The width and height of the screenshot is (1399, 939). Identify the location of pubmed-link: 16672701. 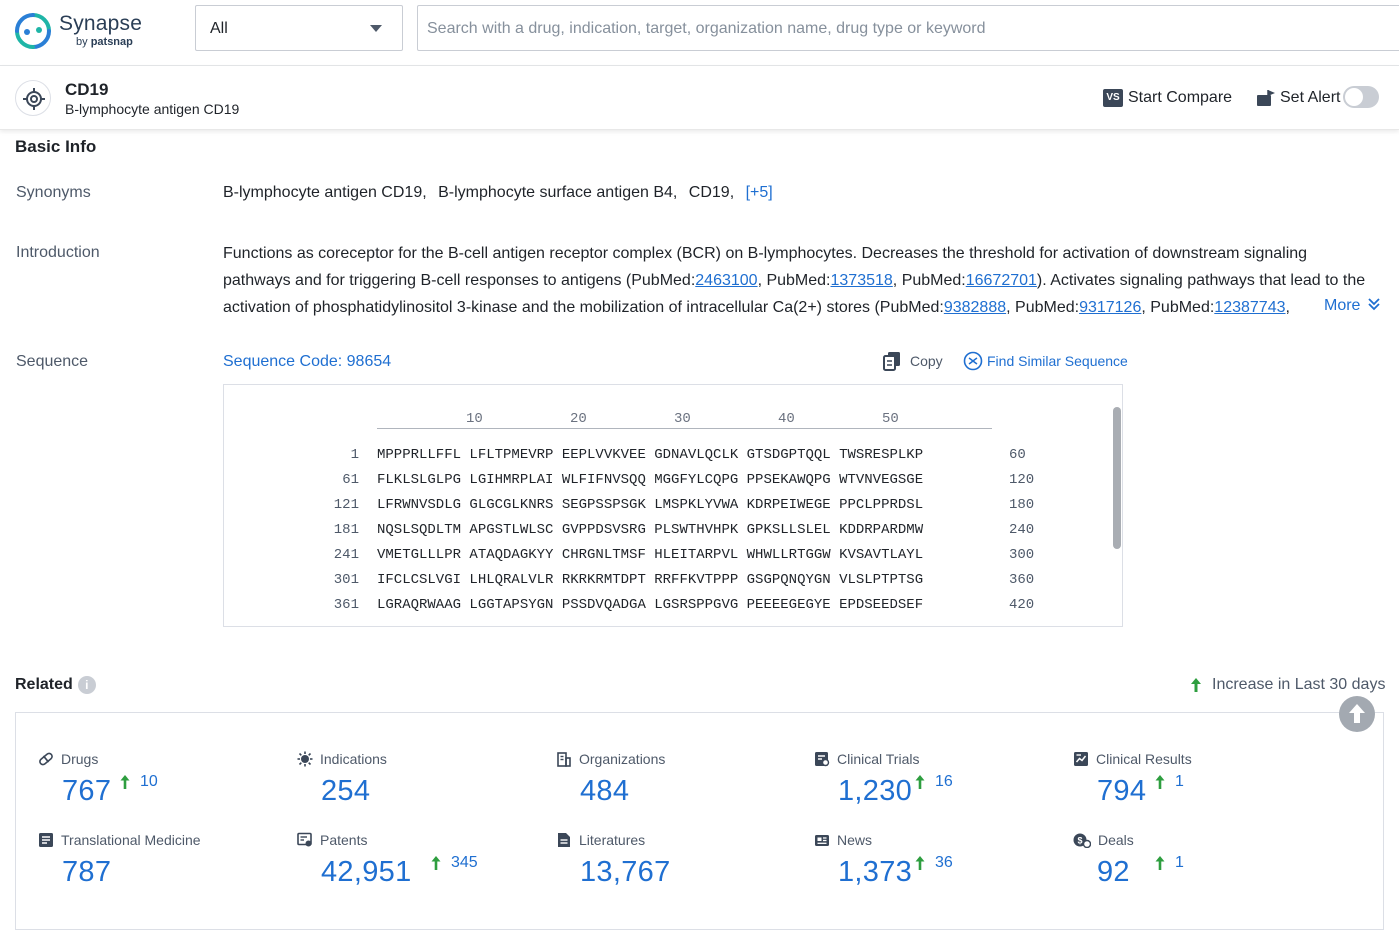
(1001, 280).